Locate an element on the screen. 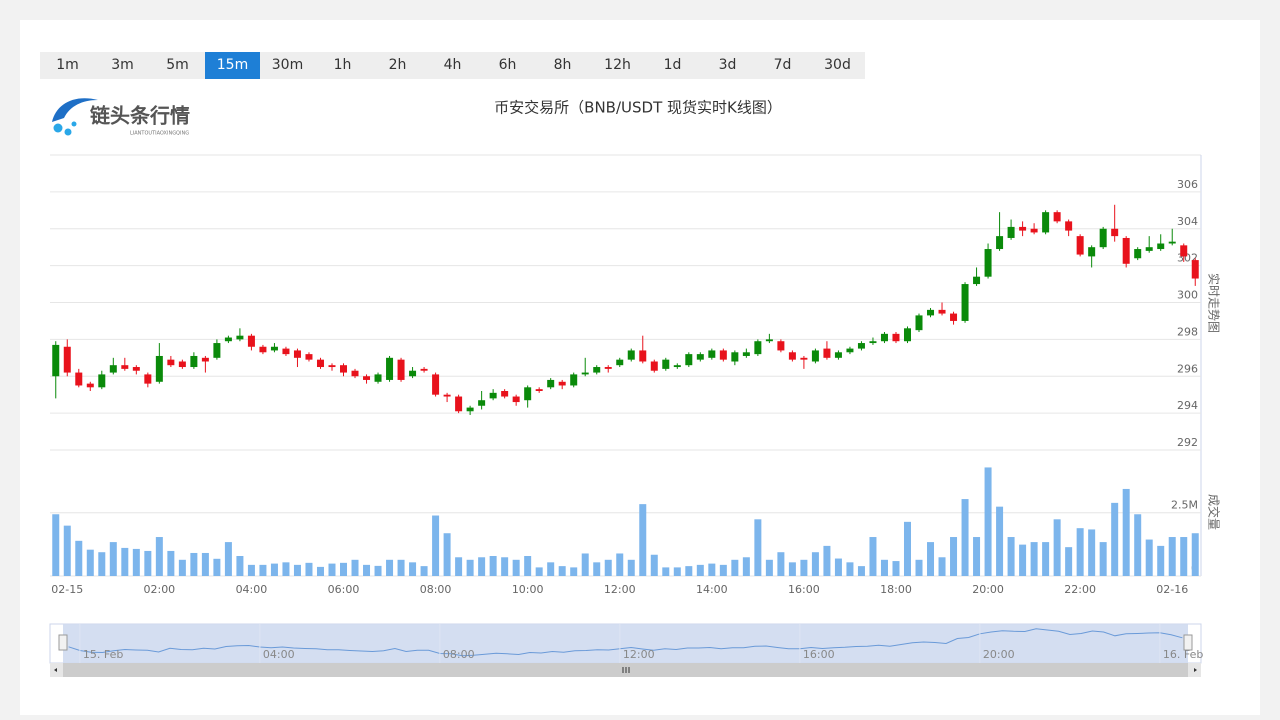 Image resolution: width=1280 pixels, height=720 pixels. range-button: 3m is located at coordinates (122, 65).